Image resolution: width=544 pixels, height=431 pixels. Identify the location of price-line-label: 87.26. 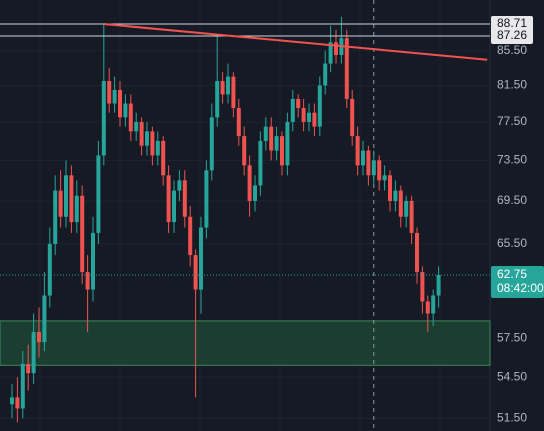
(512, 35).